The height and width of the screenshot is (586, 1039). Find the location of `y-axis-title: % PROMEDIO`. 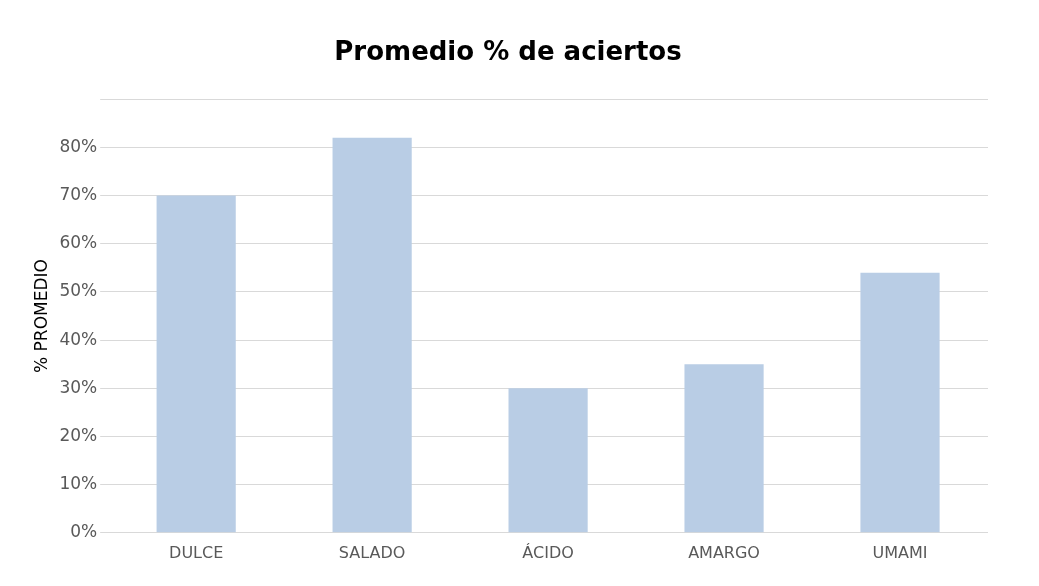

y-axis-title: % PROMEDIO is located at coordinates (40, 316).